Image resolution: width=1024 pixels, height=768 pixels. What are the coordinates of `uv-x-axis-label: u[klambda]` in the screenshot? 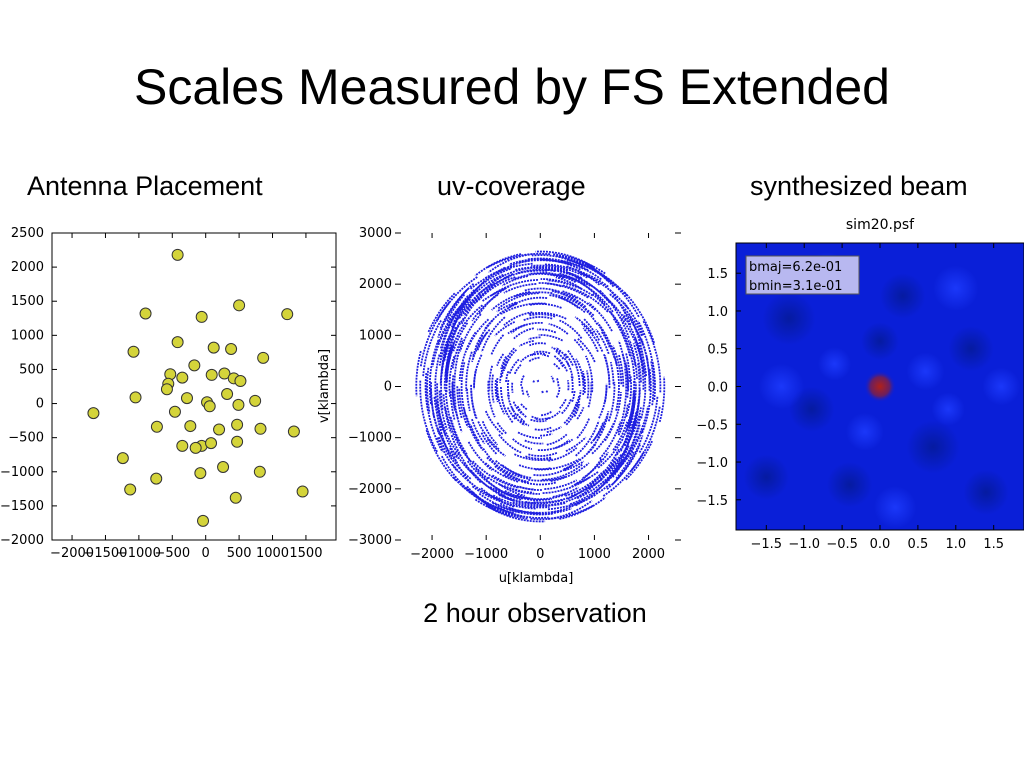 It's located at (536, 578).